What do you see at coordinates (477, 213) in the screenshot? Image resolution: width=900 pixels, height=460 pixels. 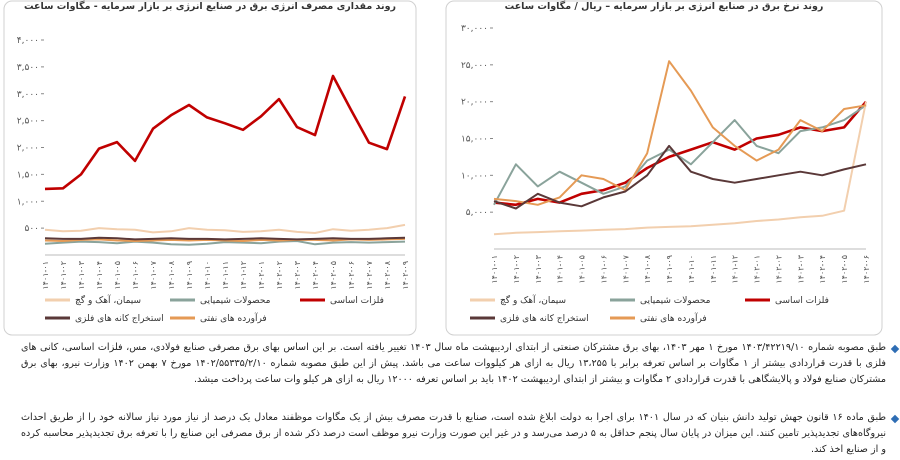 I see `y-tick-label: ۵,۰۰۰` at bounding box center [477, 213].